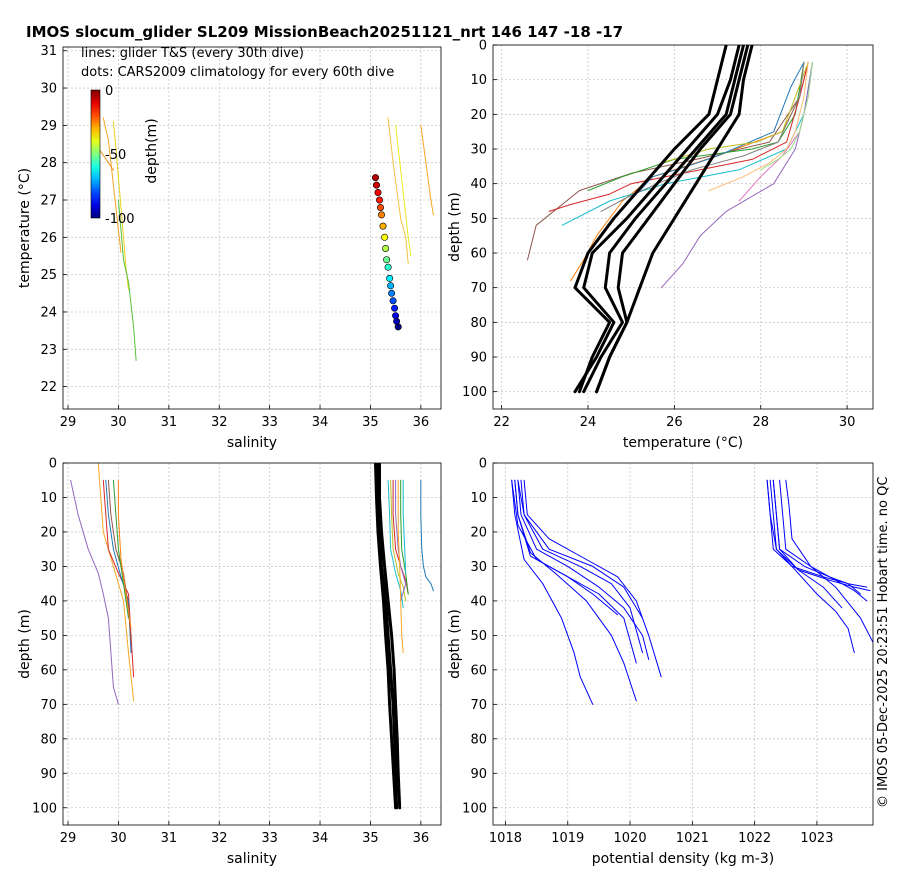 The height and width of the screenshot is (880, 900). I want to click on series-line-d3, so click(583, 569).